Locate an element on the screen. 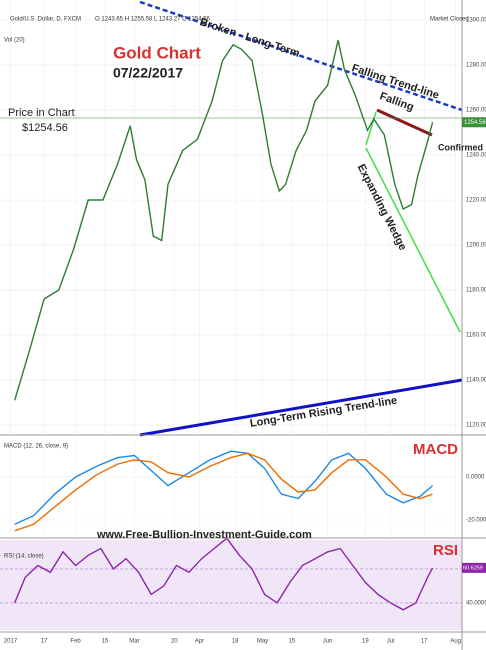 This screenshot has height=650, width=486. y-tick-label: 1300.00 is located at coordinates (476, 21).